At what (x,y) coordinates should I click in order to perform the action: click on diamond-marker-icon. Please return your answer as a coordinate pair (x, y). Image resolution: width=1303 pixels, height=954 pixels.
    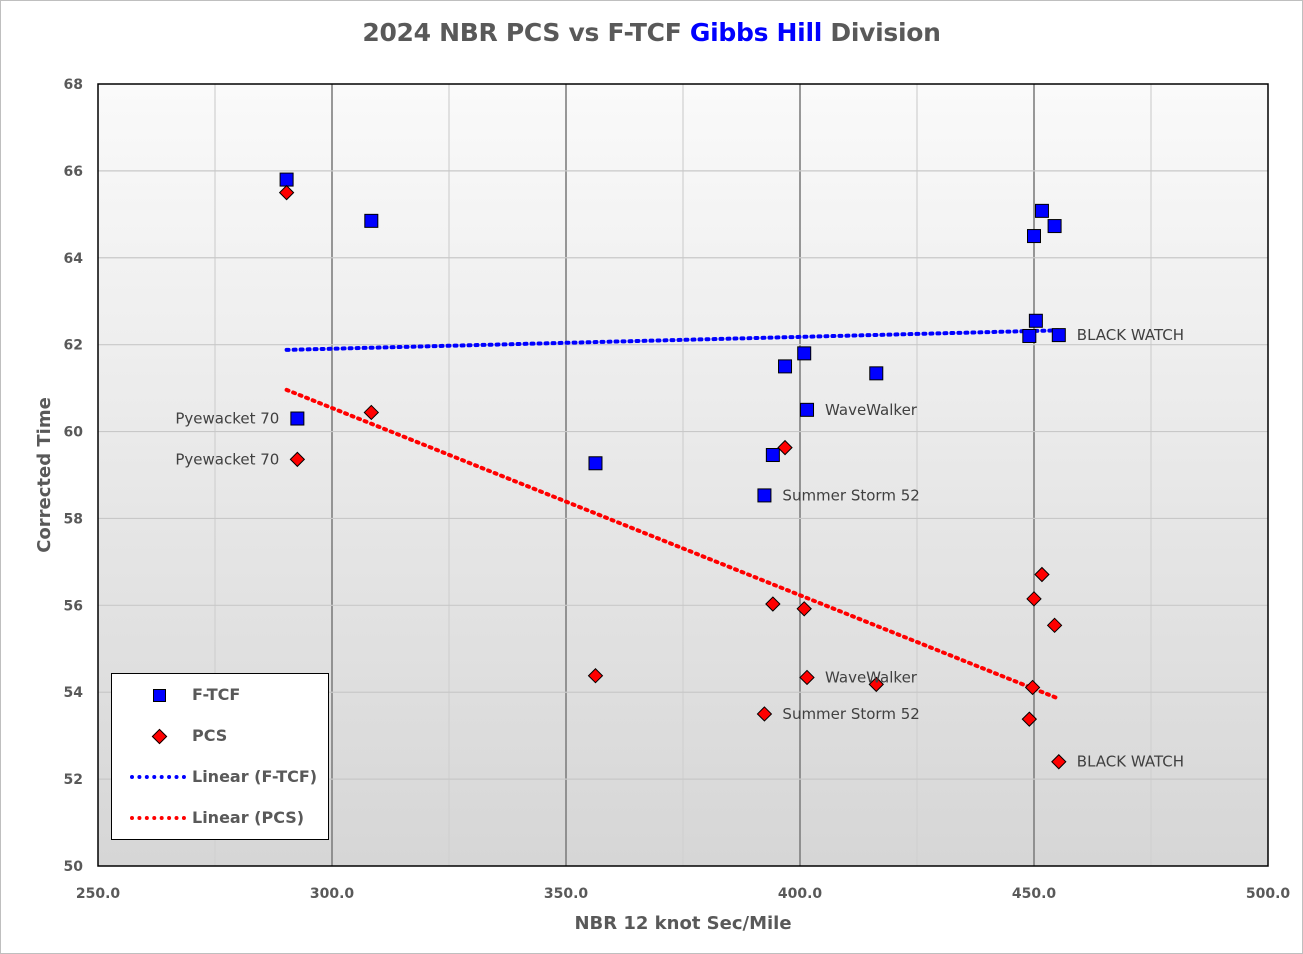
    Looking at the image, I should click on (159, 736).